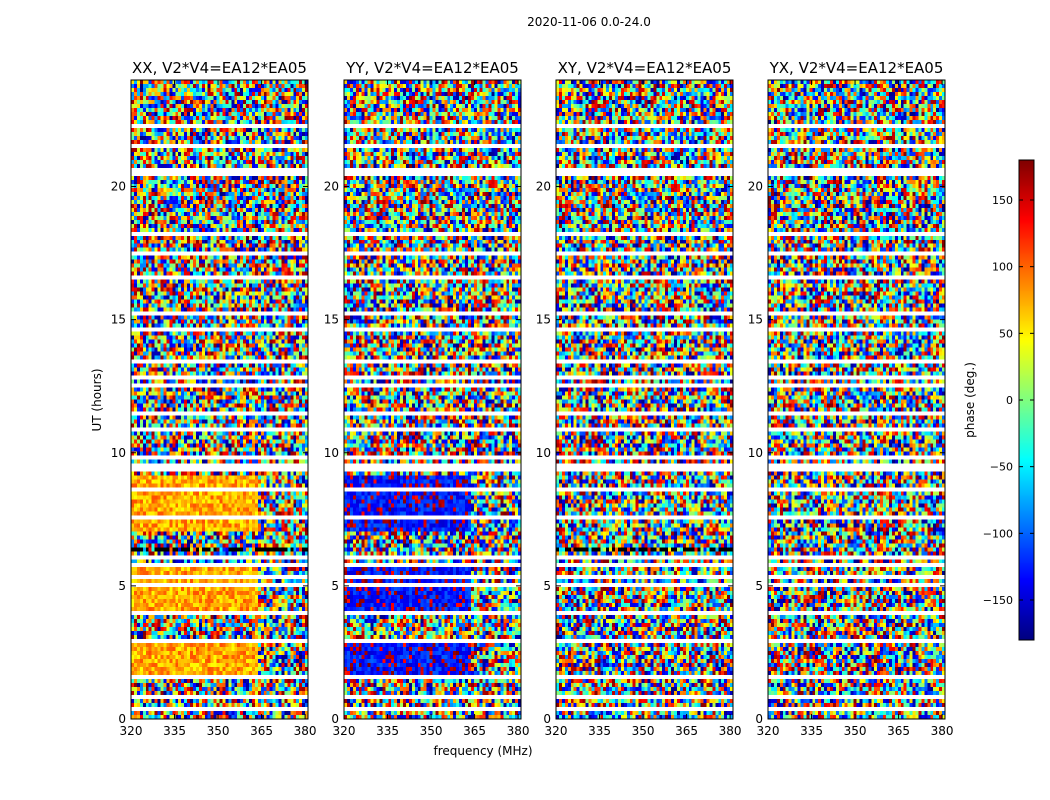  Describe the element at coordinates (1002, 267) in the screenshot. I see `colorbar-tick-label: 100` at that location.